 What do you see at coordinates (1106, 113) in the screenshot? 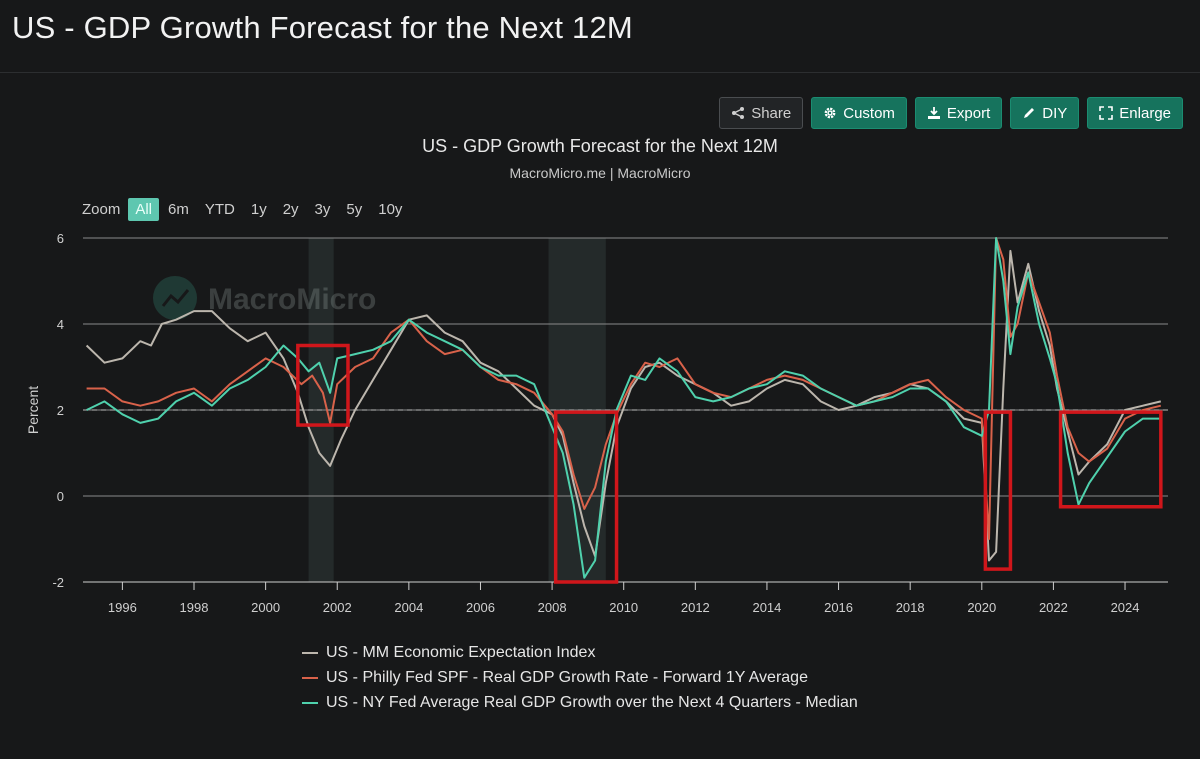
I see `expand-icon` at bounding box center [1106, 113].